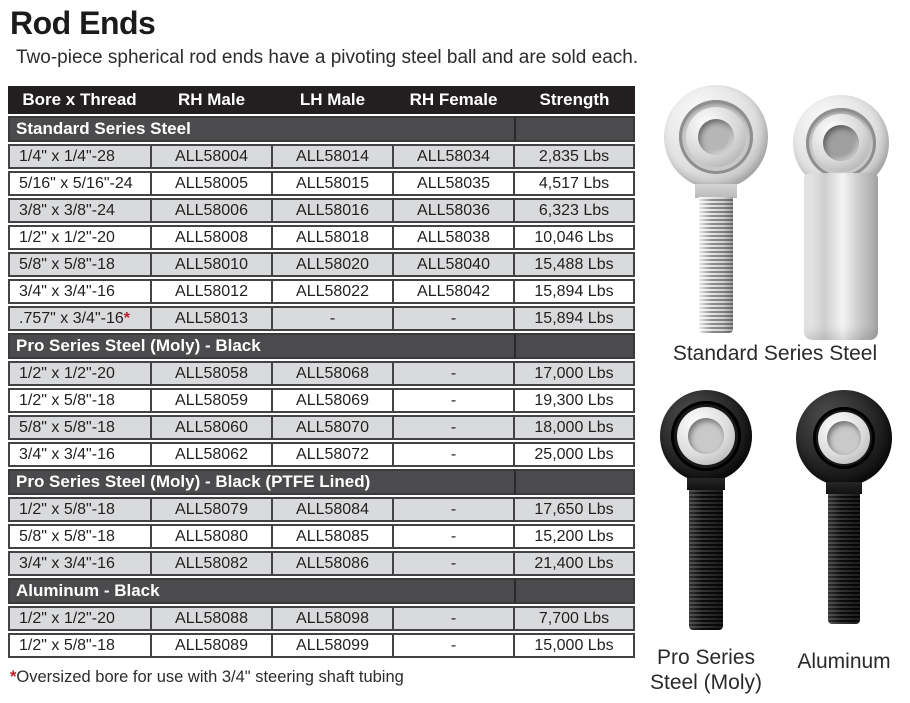 The image size is (910, 703). I want to click on strength-cell: 15,488 Lbs, so click(574, 264).